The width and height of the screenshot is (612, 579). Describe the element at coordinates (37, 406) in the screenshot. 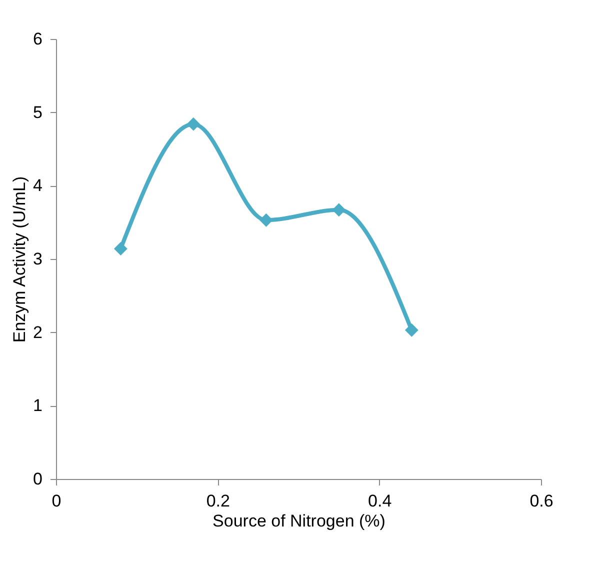

I see `y-tick-label: 1` at that location.